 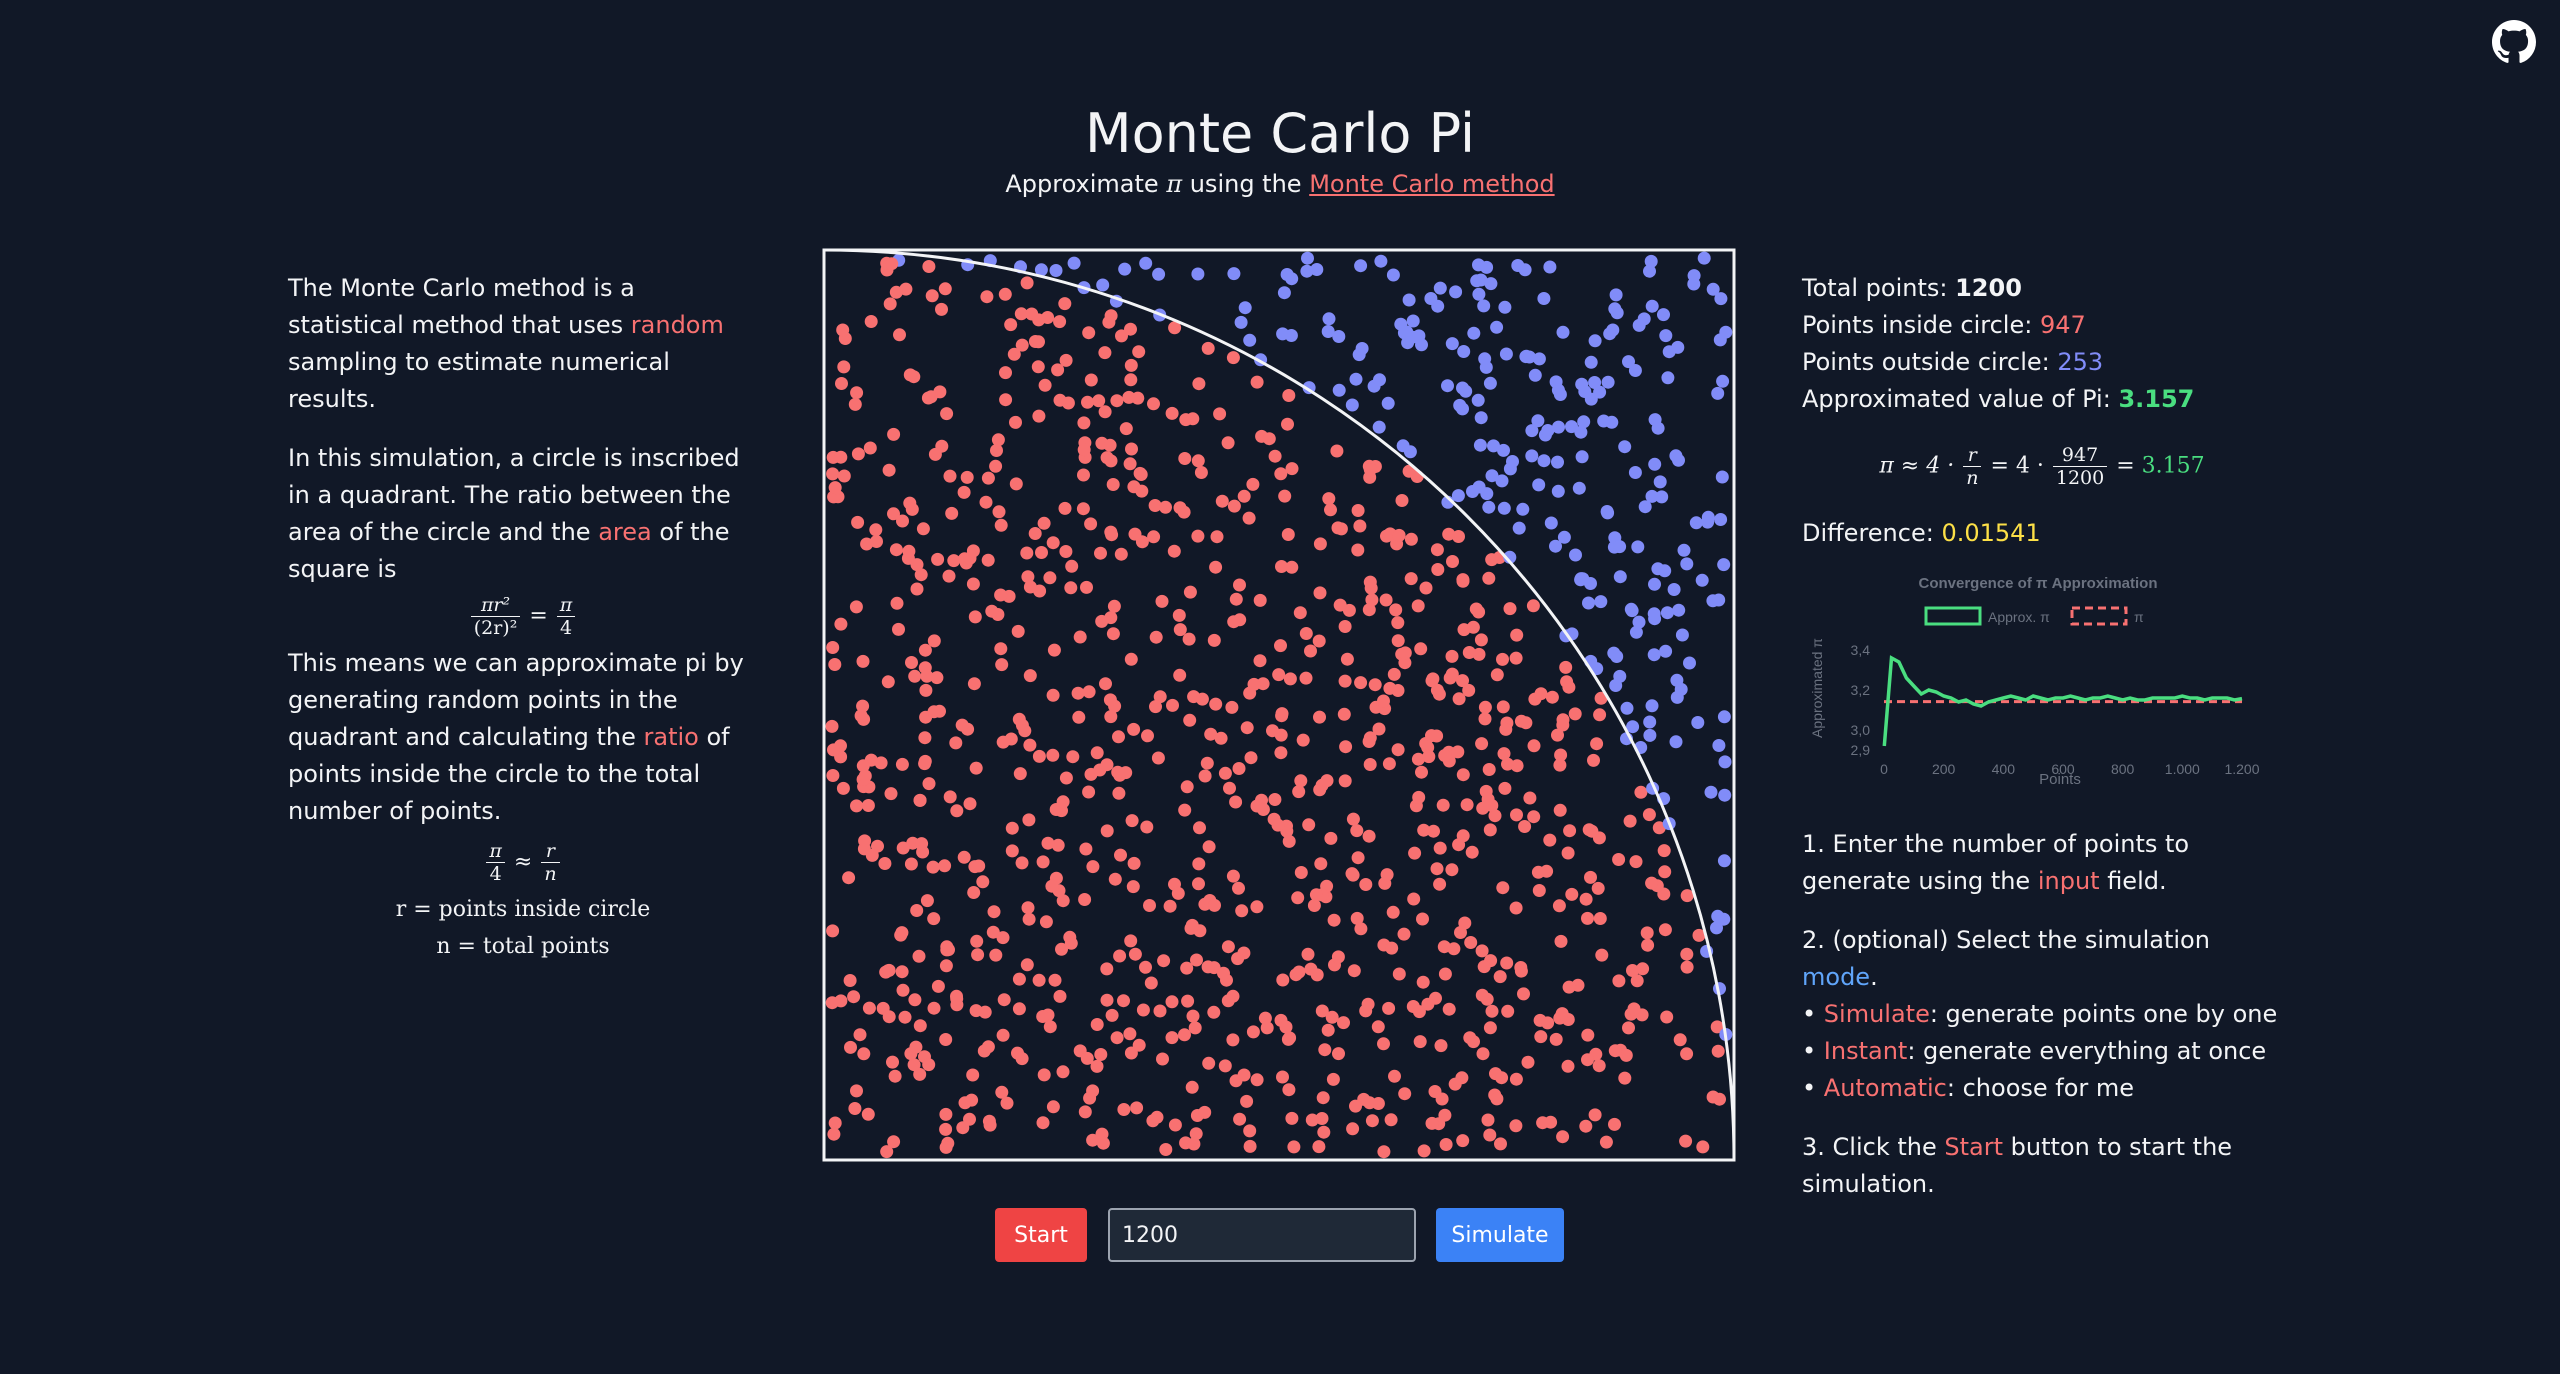 I want to click on stat-label: Points outside circle:, so click(x=1930, y=362).